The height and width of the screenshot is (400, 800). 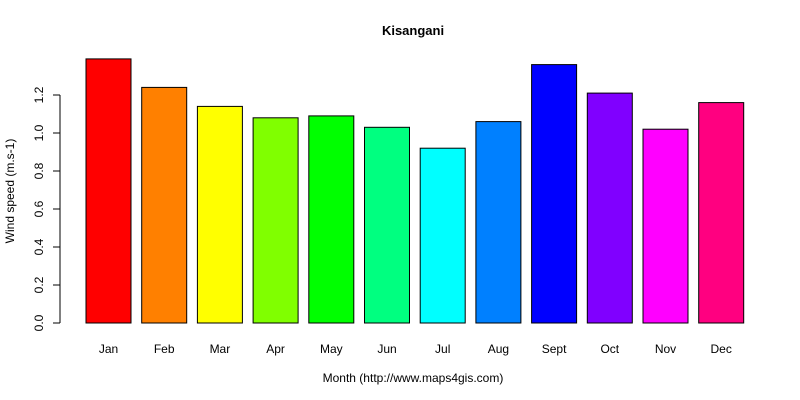 I want to click on x-tick-label: Feb, so click(x=164, y=349).